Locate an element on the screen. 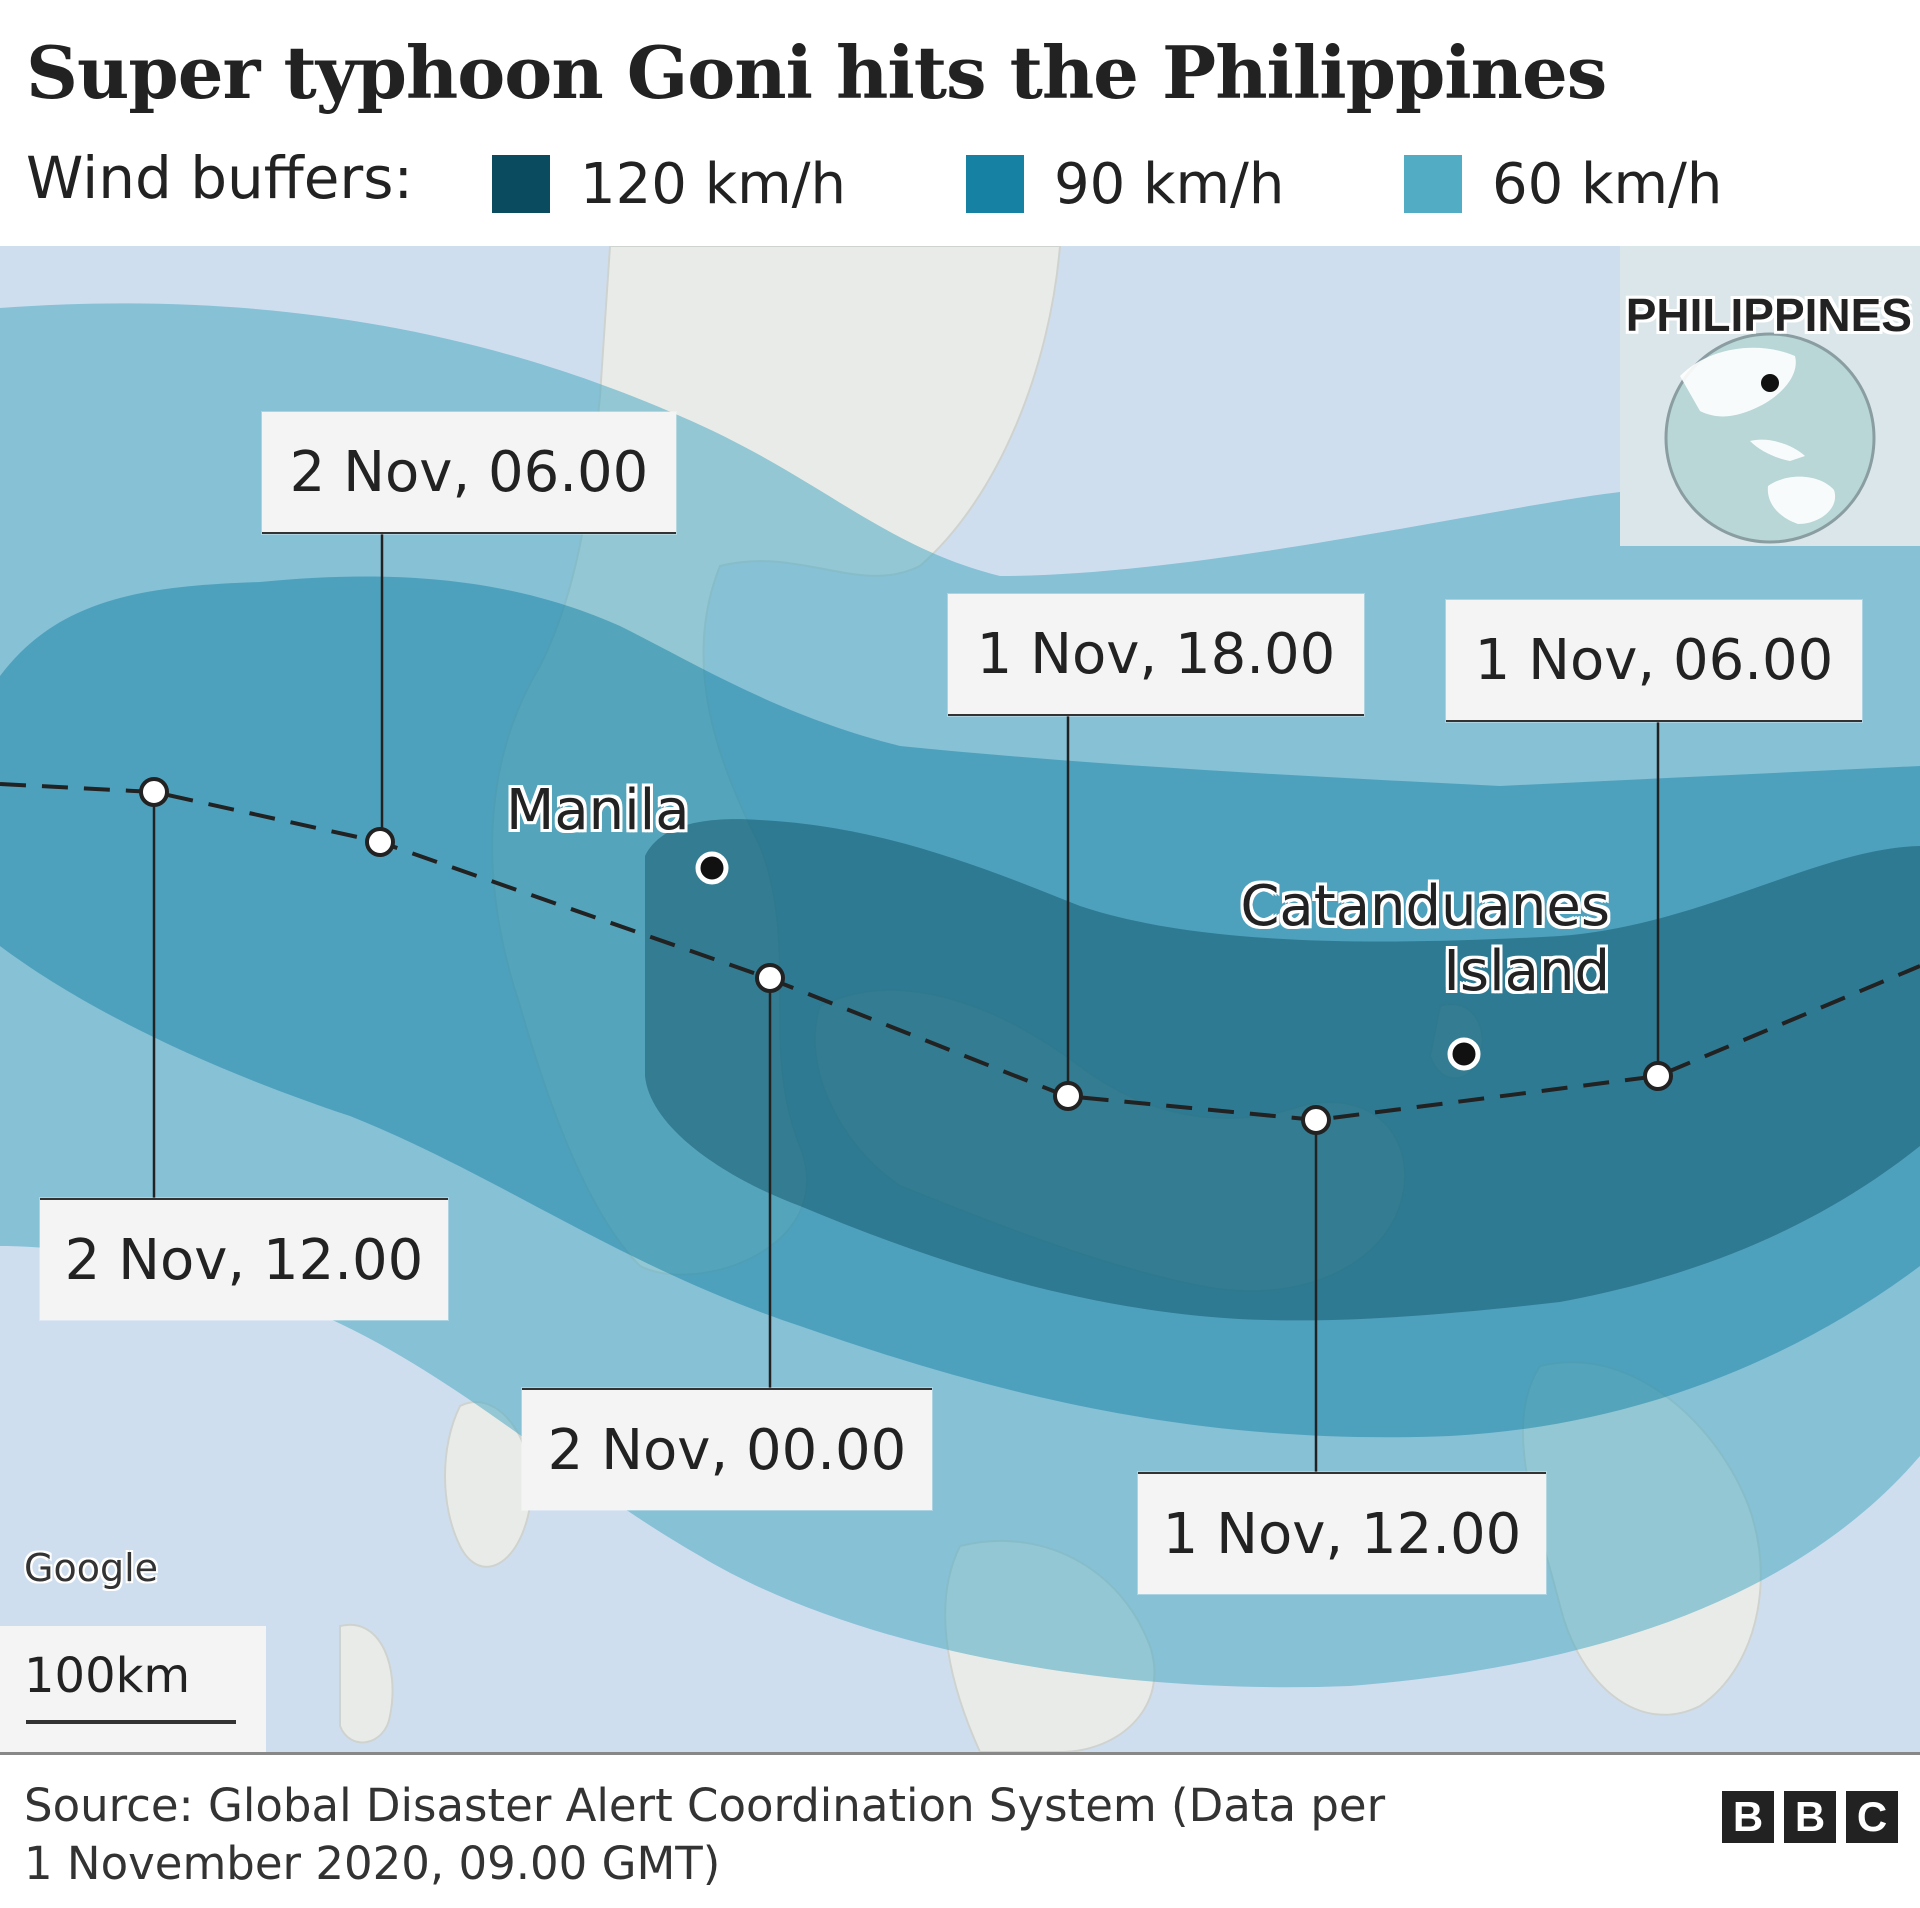 The image size is (1920, 1908). globe-indonesia is located at coordinates (1777, 450).